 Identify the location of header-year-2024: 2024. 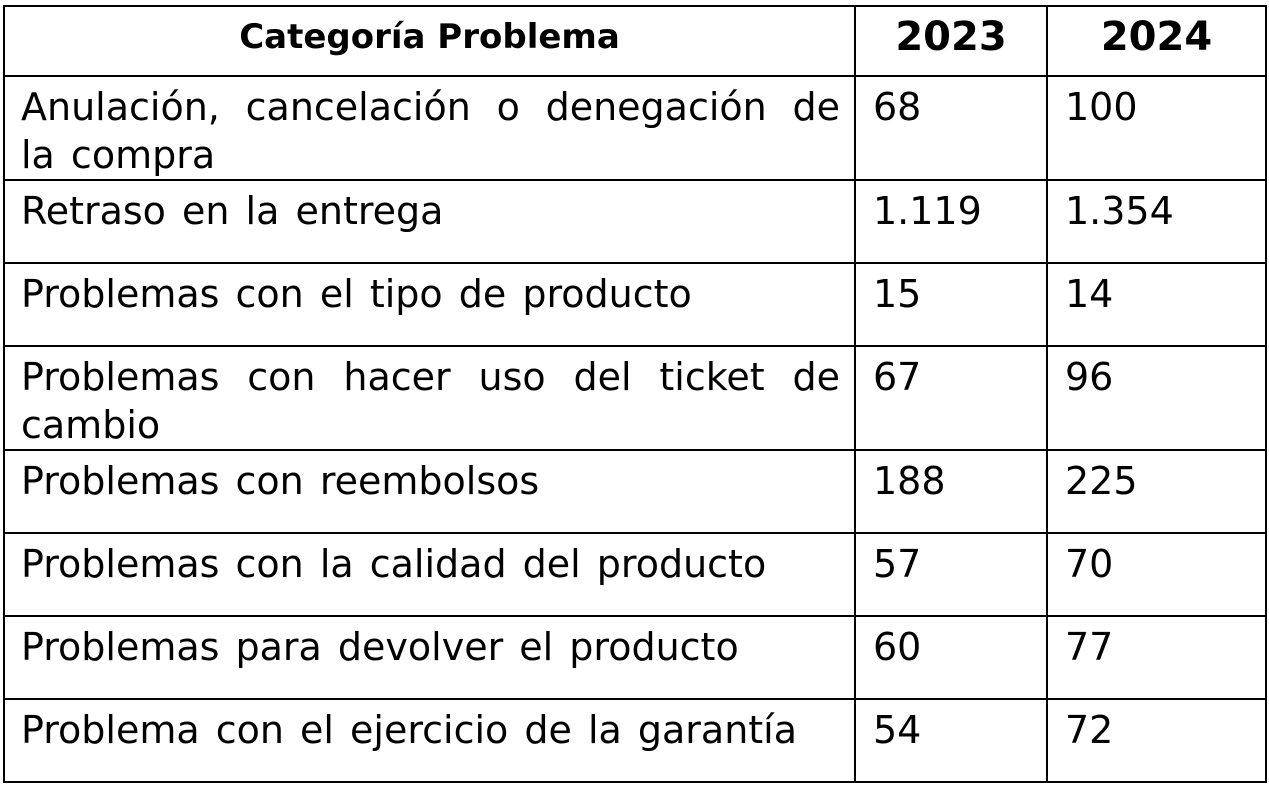
(1156, 41).